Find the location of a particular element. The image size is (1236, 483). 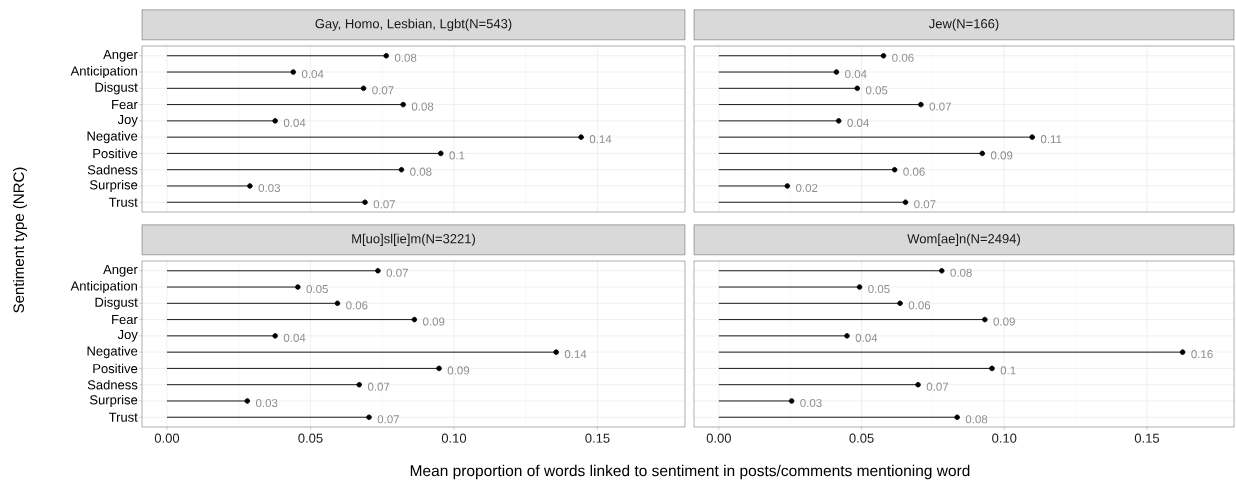

chart-title: Jew(N=166) is located at coordinates (963, 24).